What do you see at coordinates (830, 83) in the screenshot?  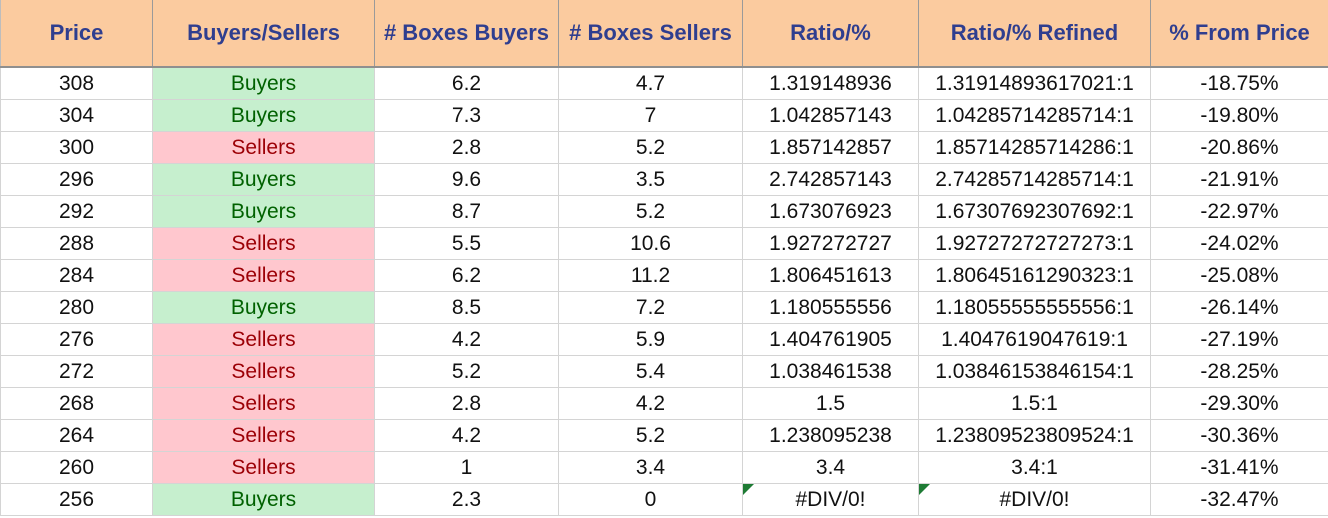 I see `ratio-cell: 1.319148936` at bounding box center [830, 83].